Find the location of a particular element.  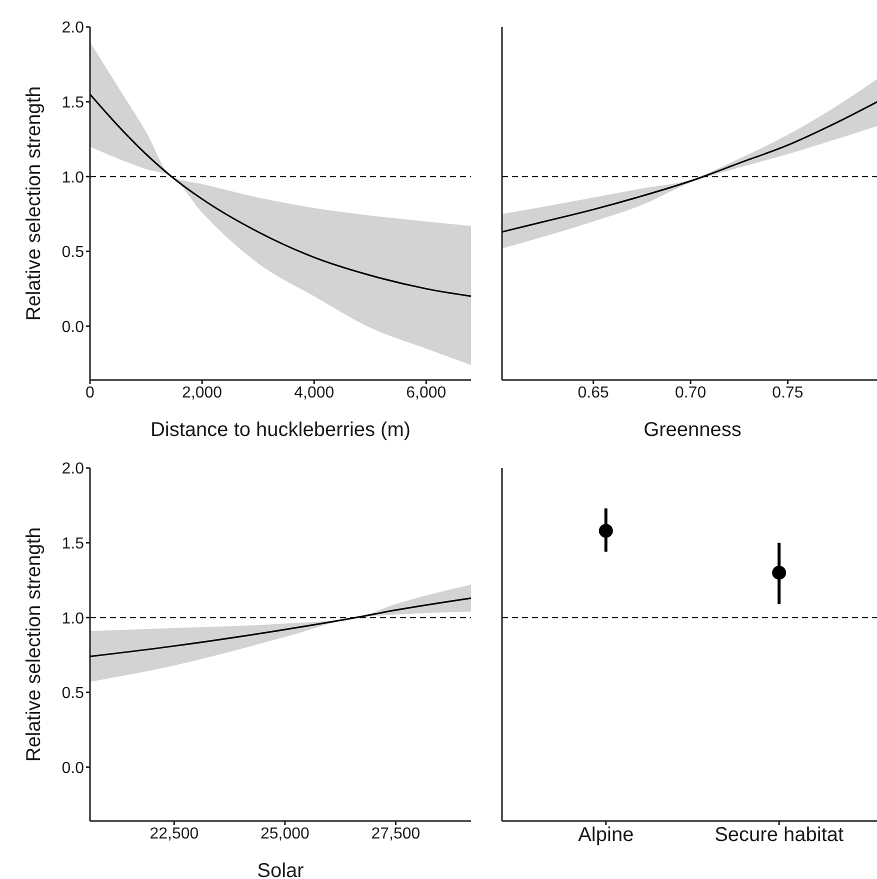

x-tick-label: Secure habitat is located at coordinates (779, 835).